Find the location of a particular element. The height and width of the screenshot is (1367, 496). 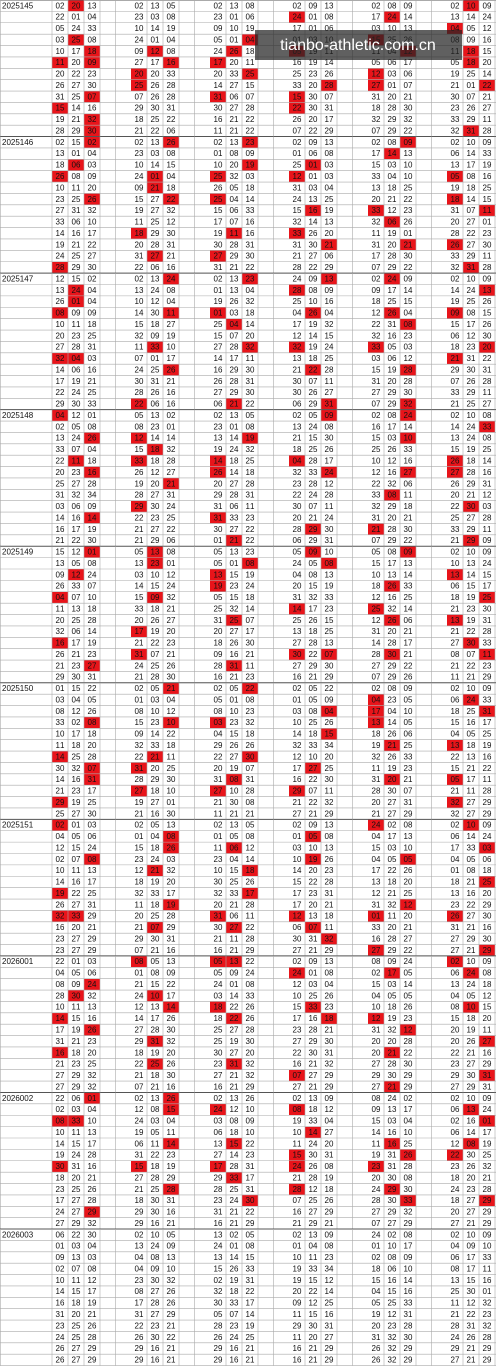

number-row: 20 27 29 is located at coordinates (472, 1212).